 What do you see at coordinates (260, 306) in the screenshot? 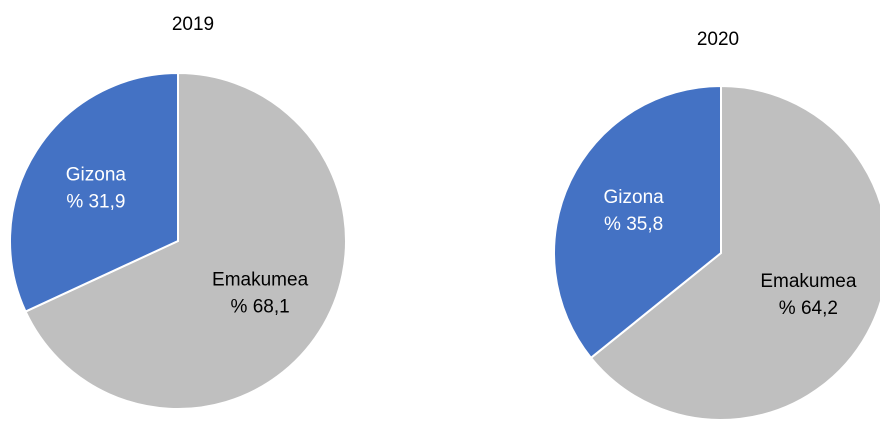
I see `slice-value-label: % 68,1` at bounding box center [260, 306].